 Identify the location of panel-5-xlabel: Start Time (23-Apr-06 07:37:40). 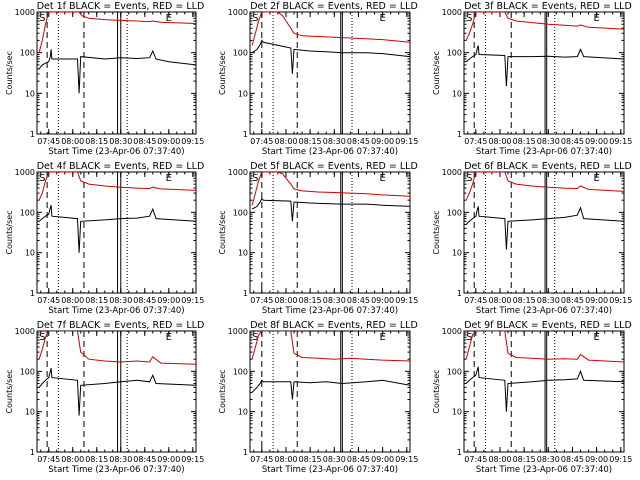
(330, 311).